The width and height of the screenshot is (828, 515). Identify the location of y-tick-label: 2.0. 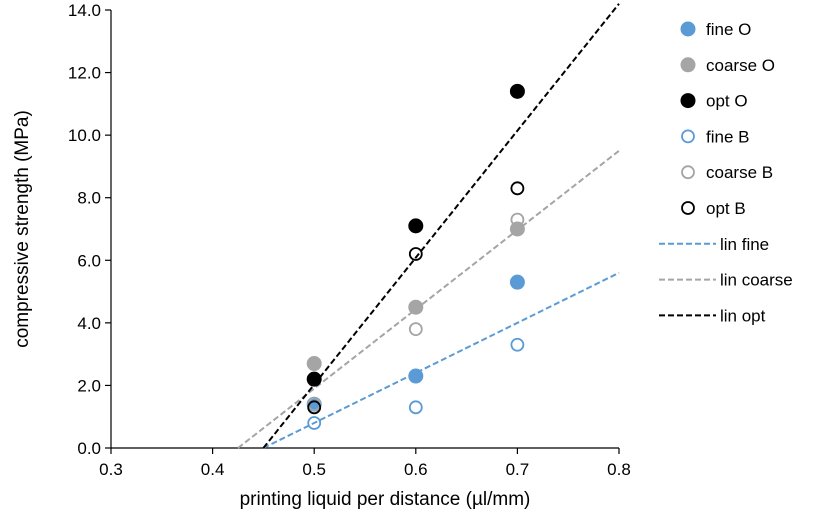
(89, 385).